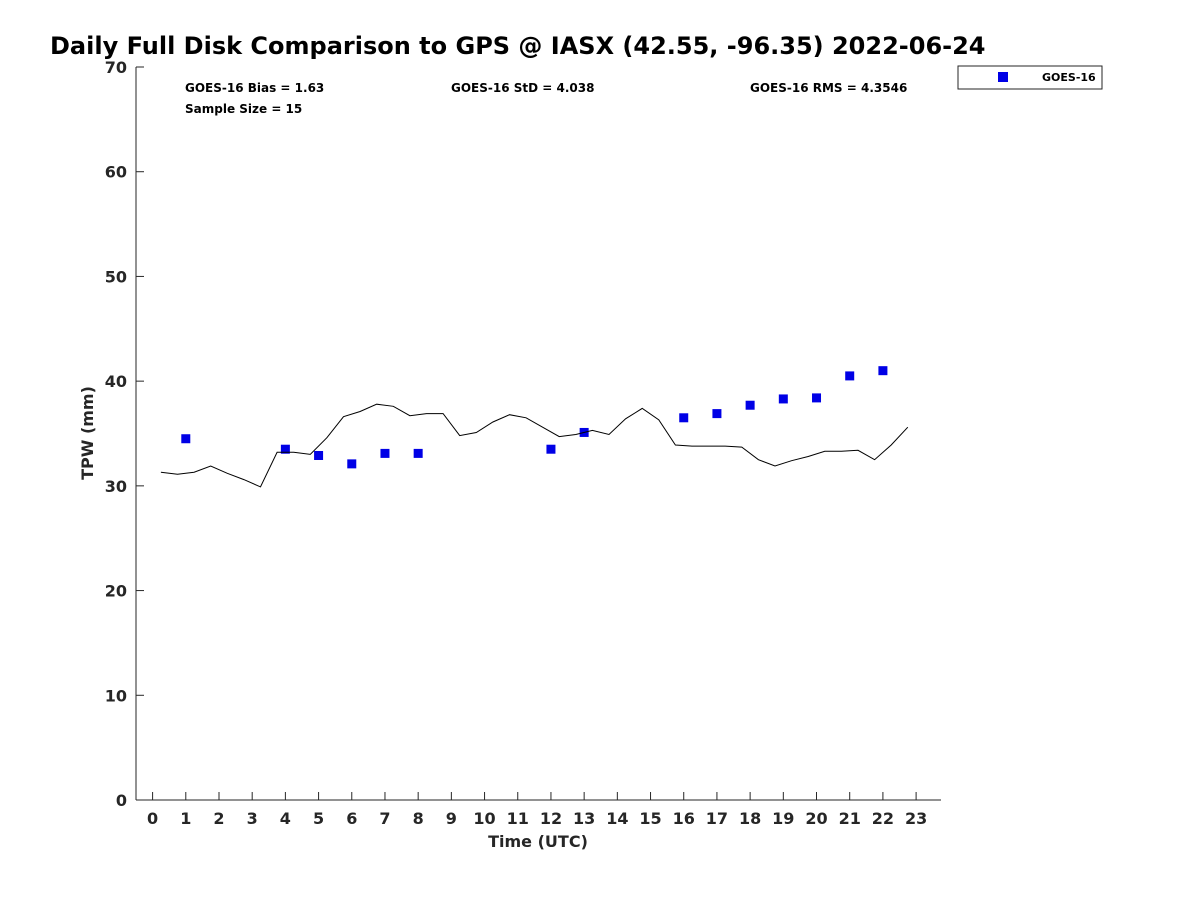 This screenshot has width=1200, height=900. I want to click on x-tick-label: 2, so click(218, 818).